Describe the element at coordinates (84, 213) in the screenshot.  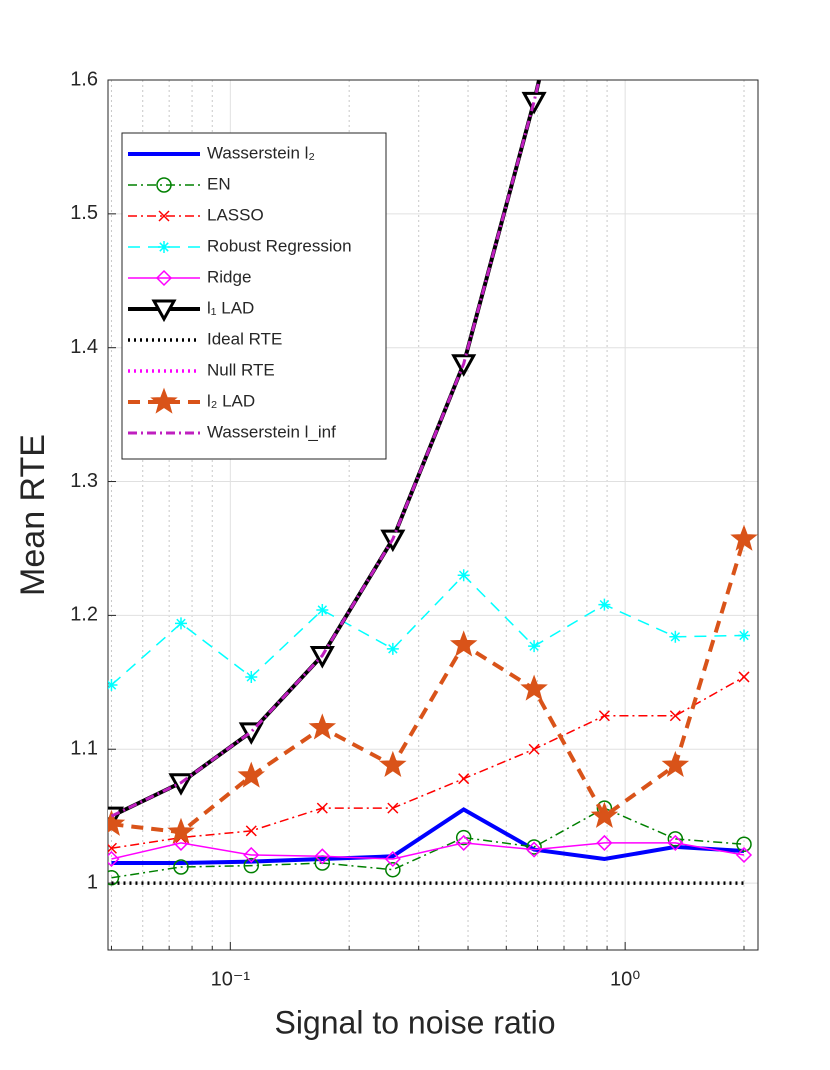
I see `y-tick-label: 1.5` at that location.